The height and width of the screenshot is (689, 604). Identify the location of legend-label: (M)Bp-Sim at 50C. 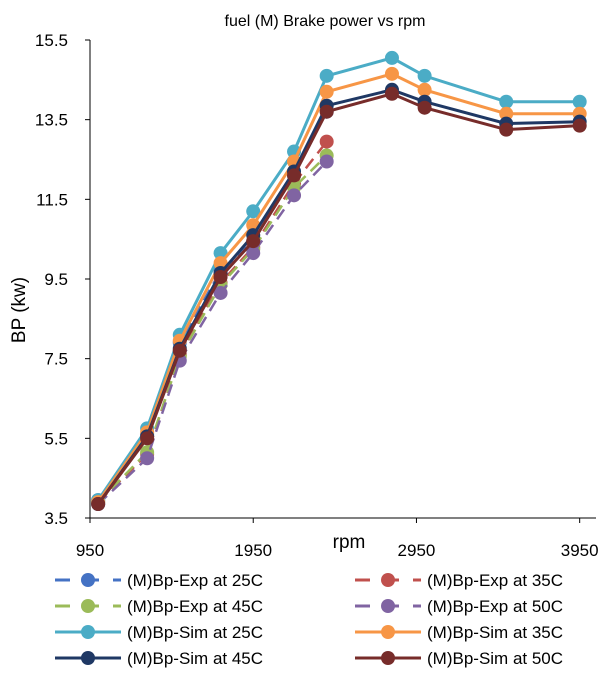
(495, 658).